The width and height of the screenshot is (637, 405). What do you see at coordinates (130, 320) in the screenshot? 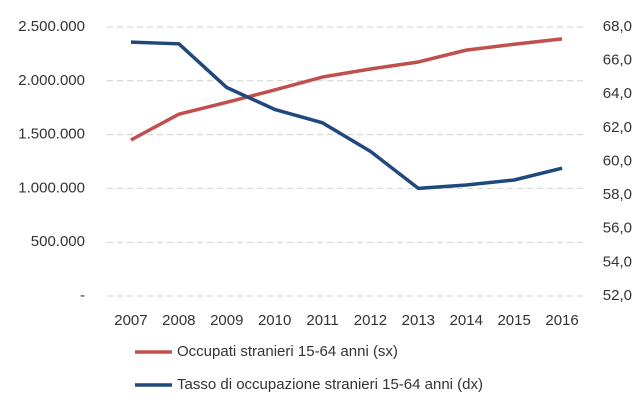
I see `x-tick-label: 2007` at bounding box center [130, 320].